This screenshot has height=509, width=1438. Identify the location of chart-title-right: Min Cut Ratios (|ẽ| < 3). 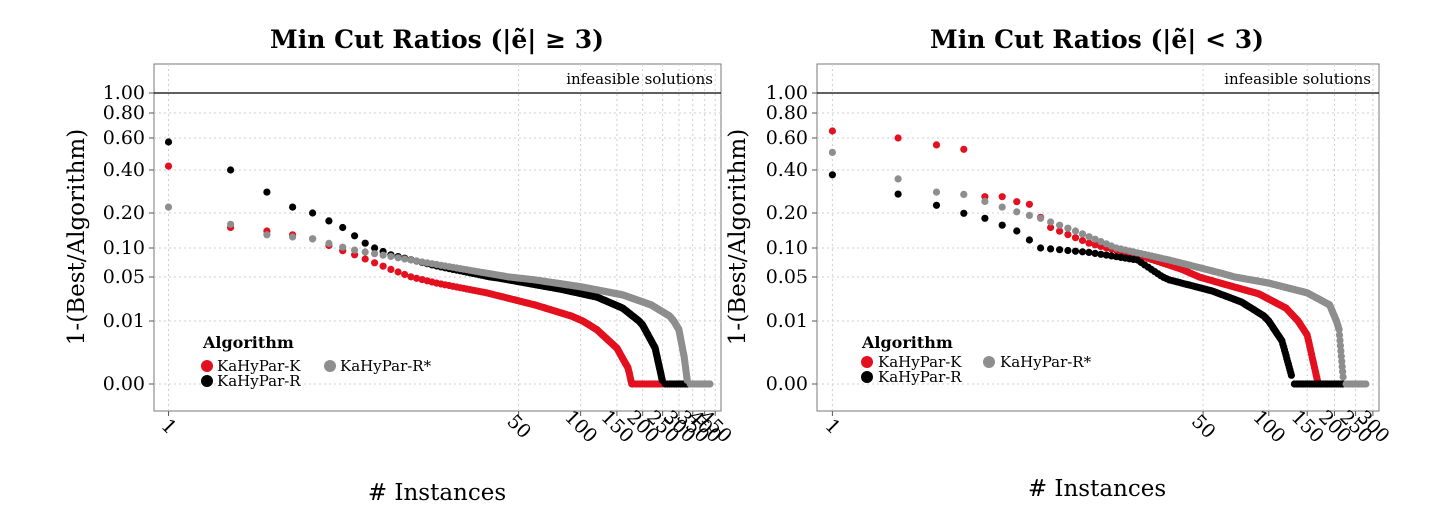
(1097, 39).